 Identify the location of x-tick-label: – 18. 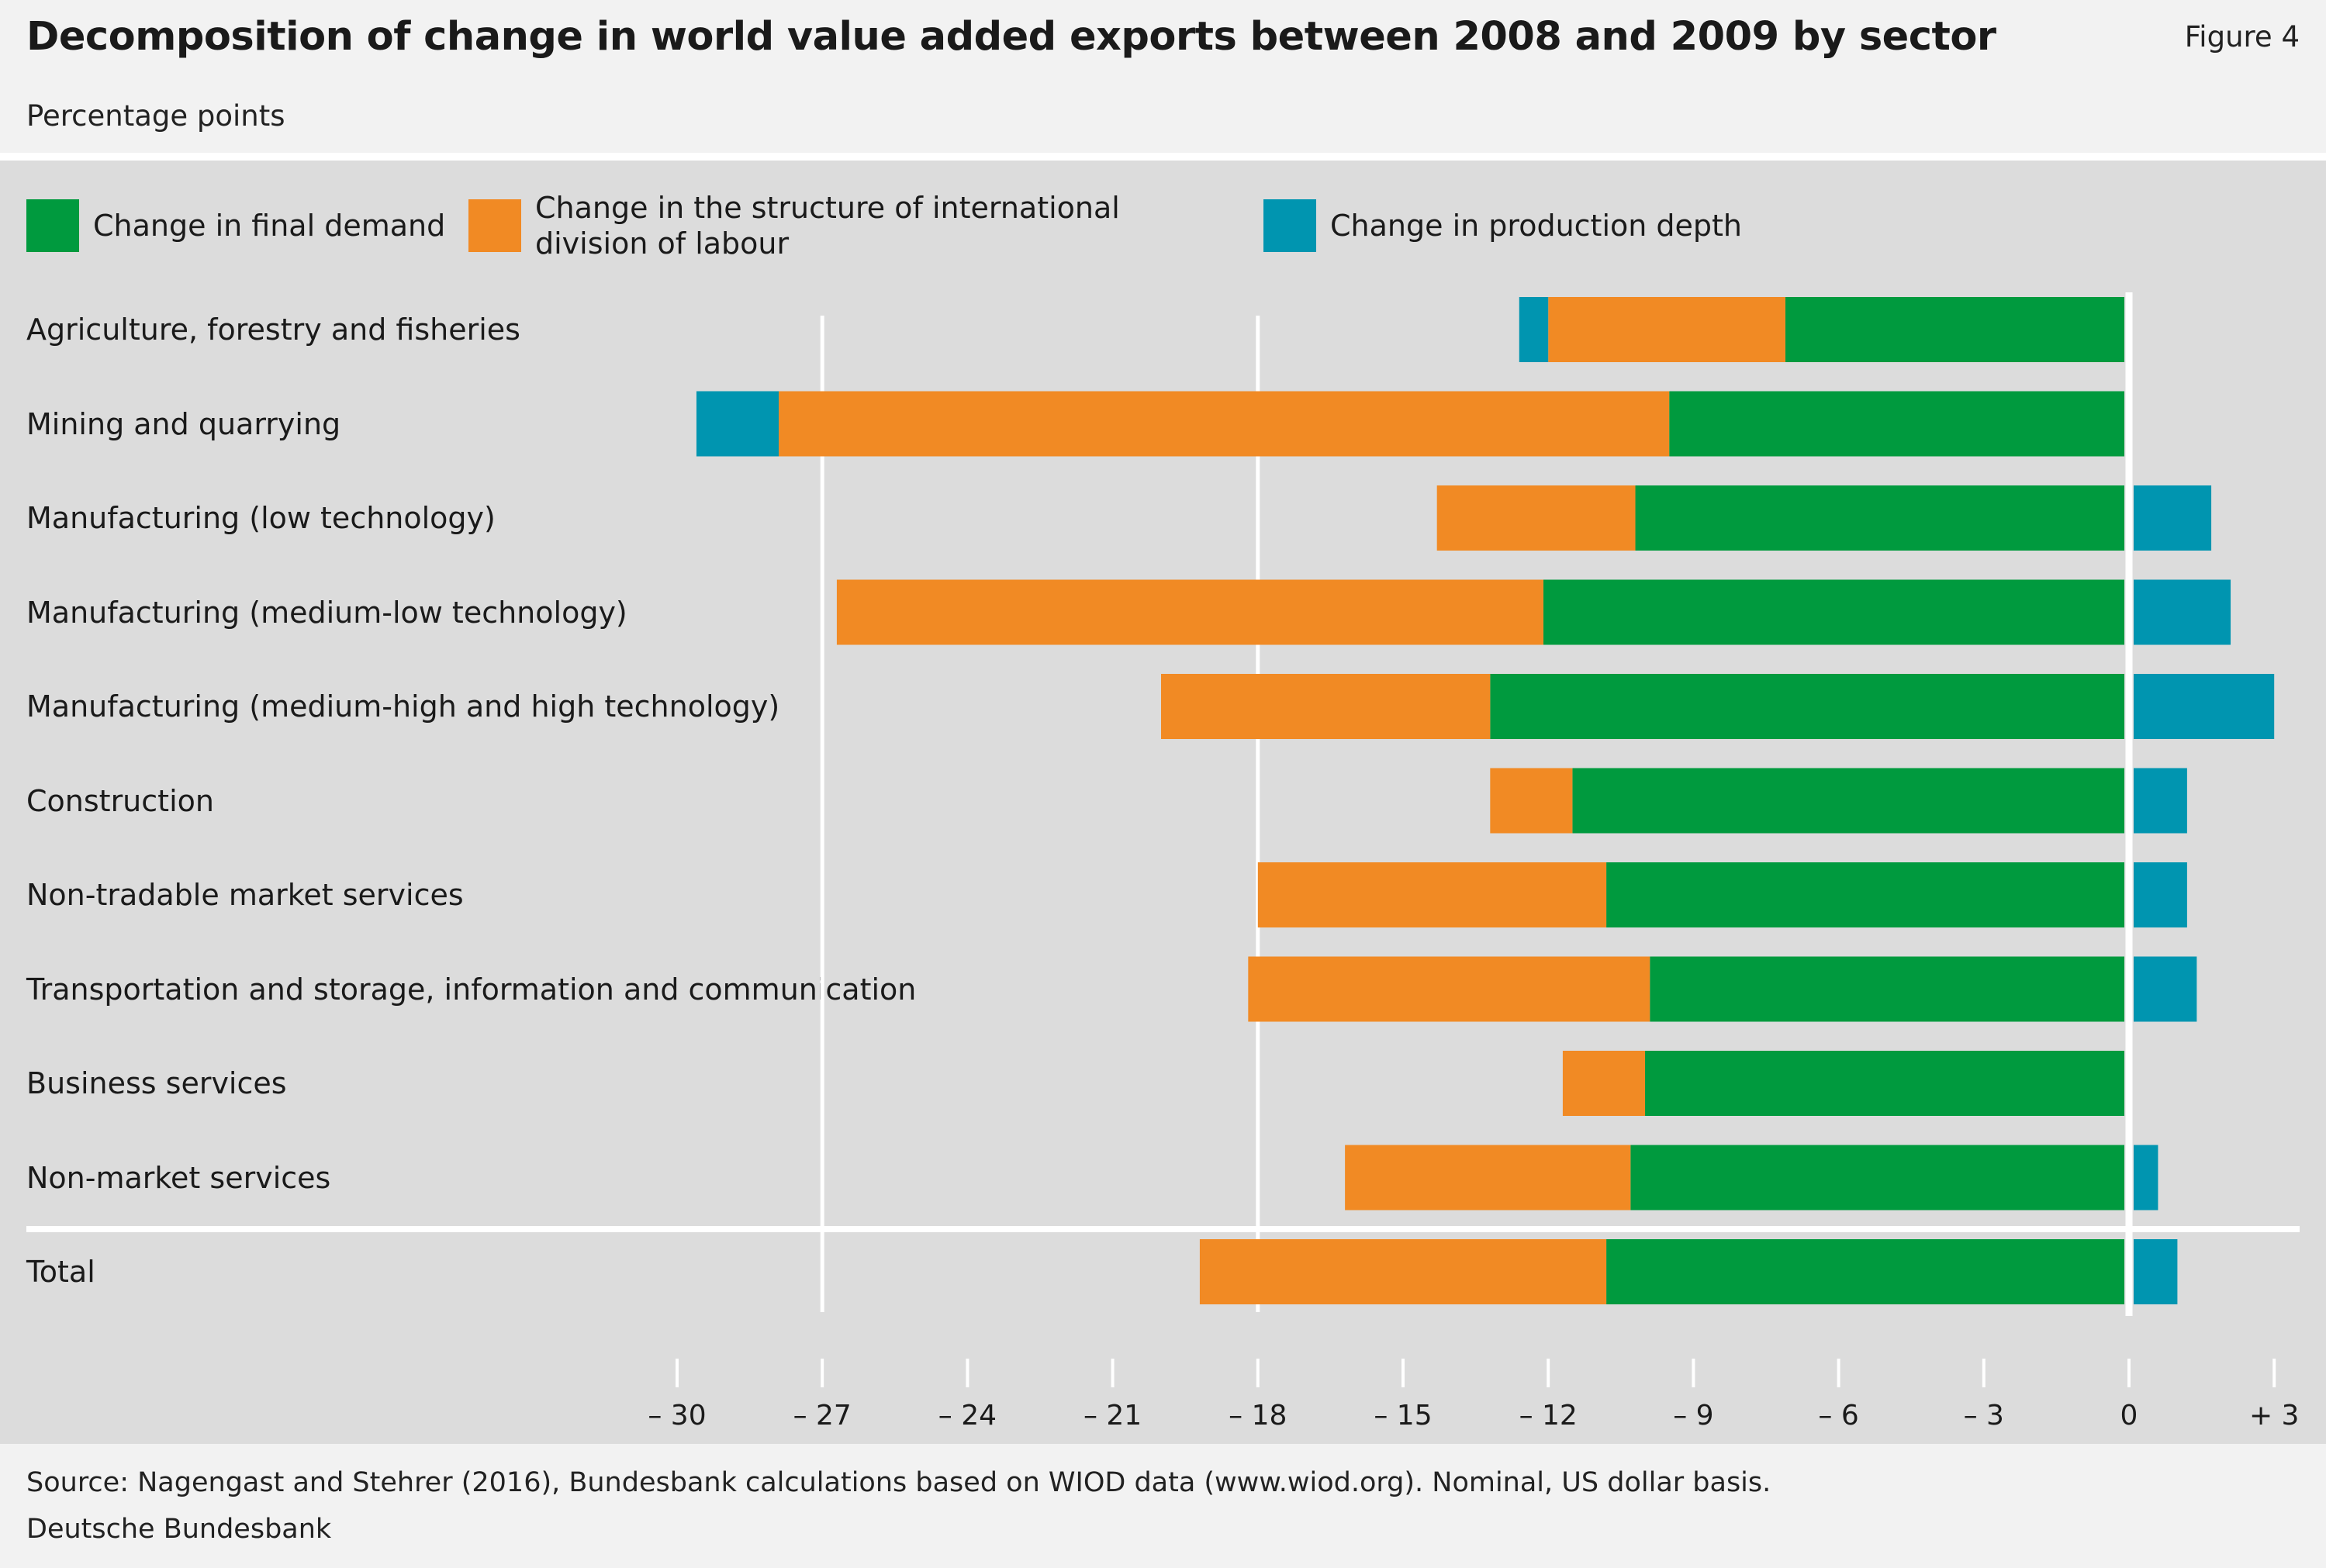
(1258, 1416).